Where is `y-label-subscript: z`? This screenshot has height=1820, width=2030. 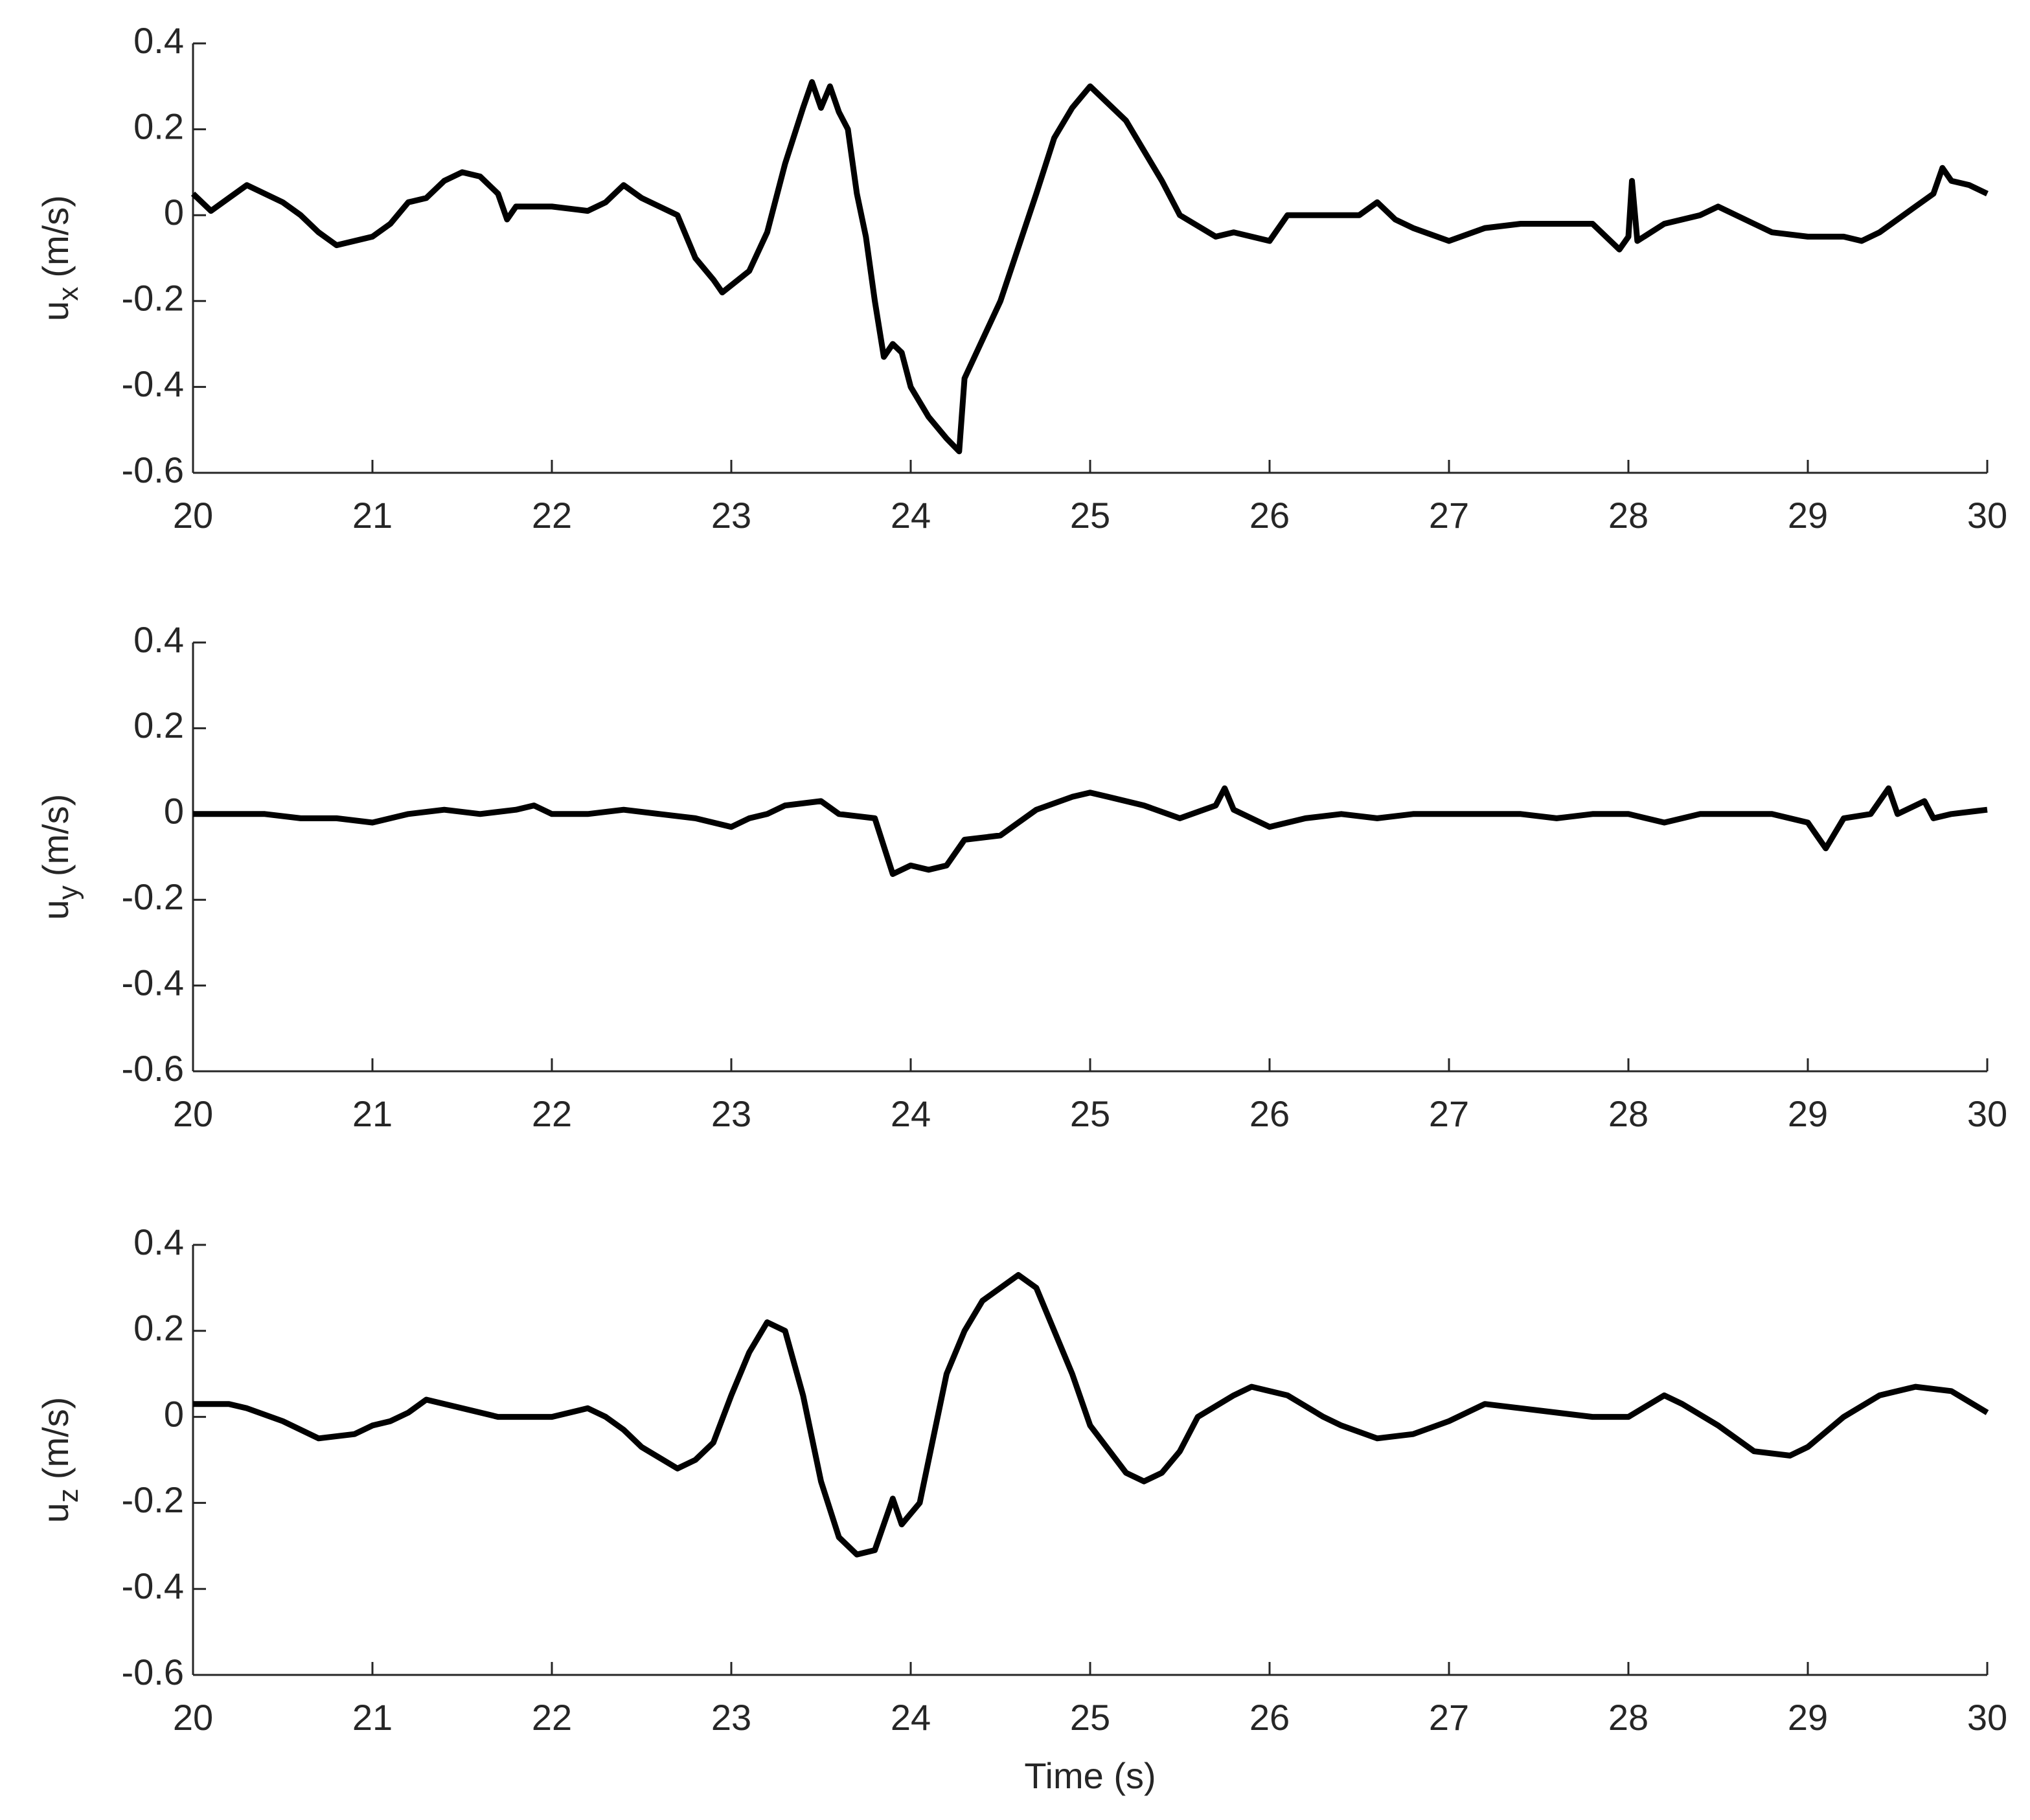 y-label-subscript: z is located at coordinates (68, 1496).